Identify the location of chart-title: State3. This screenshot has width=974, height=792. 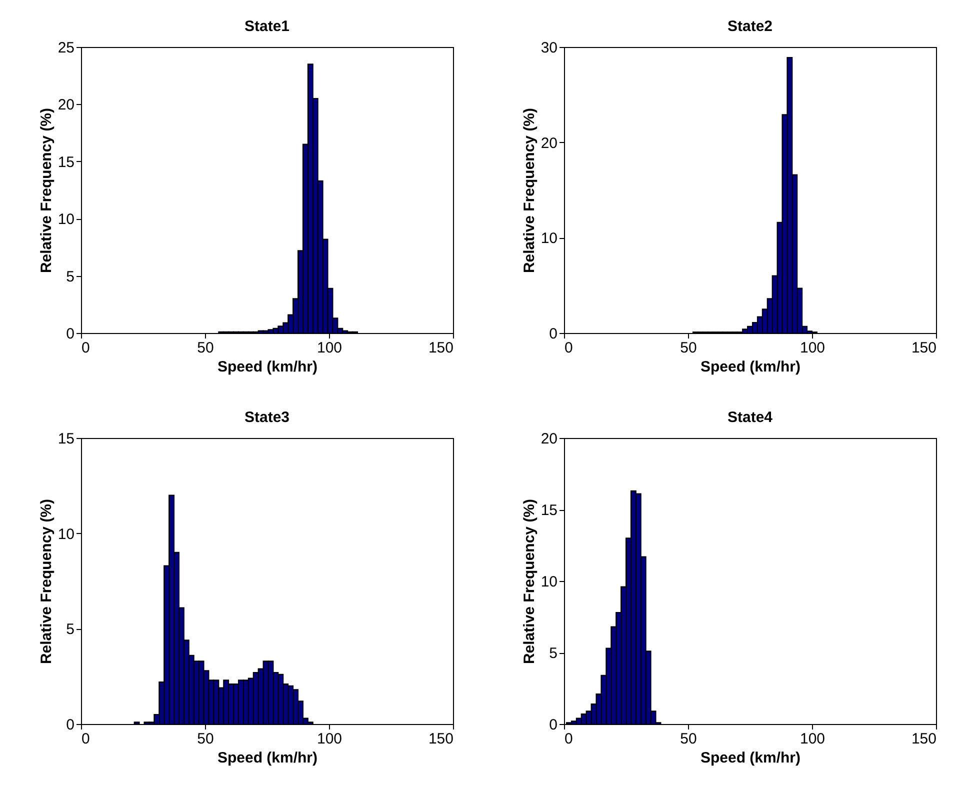
(267, 417).